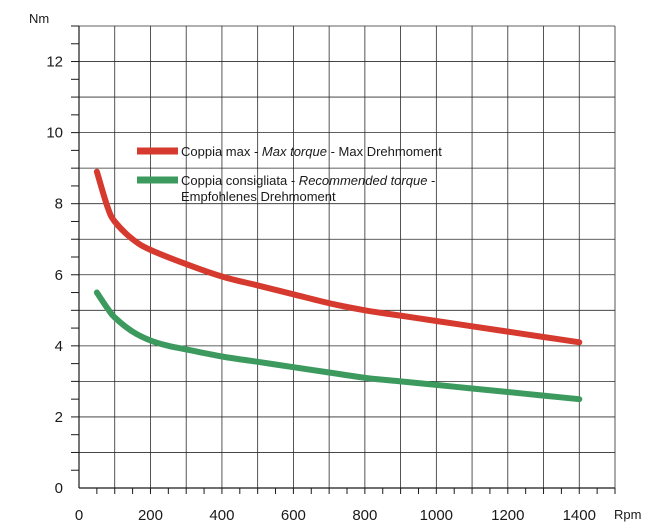 This screenshot has height=526, width=654. What do you see at coordinates (361, 180) in the screenshot?
I see `legend-label-part: Recommended torque` at bounding box center [361, 180].